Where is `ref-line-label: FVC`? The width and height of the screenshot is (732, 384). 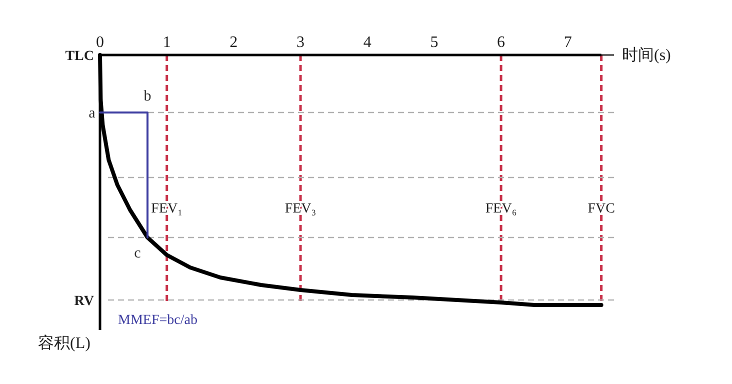
ref-line-label: FVC is located at coordinates (601, 209).